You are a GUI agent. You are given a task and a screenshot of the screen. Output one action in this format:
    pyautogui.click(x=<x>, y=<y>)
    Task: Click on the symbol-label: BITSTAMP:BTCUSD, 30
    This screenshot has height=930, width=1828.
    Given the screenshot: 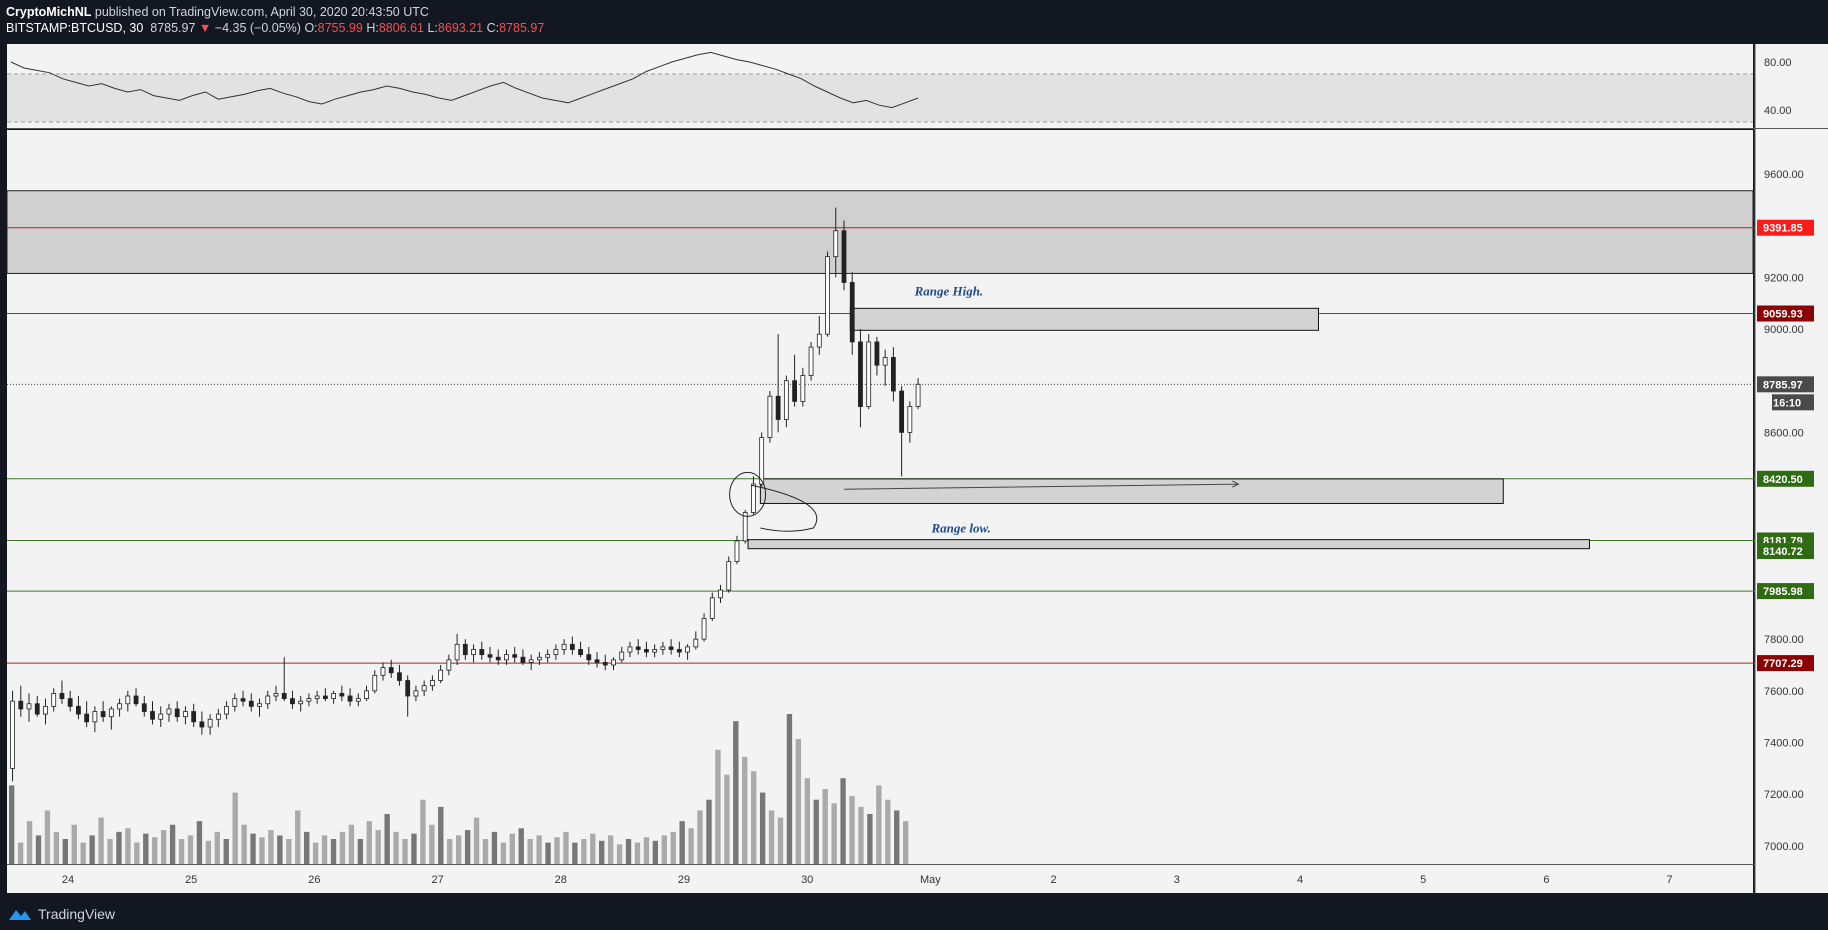 What is the action you would take?
    pyautogui.click(x=75, y=28)
    